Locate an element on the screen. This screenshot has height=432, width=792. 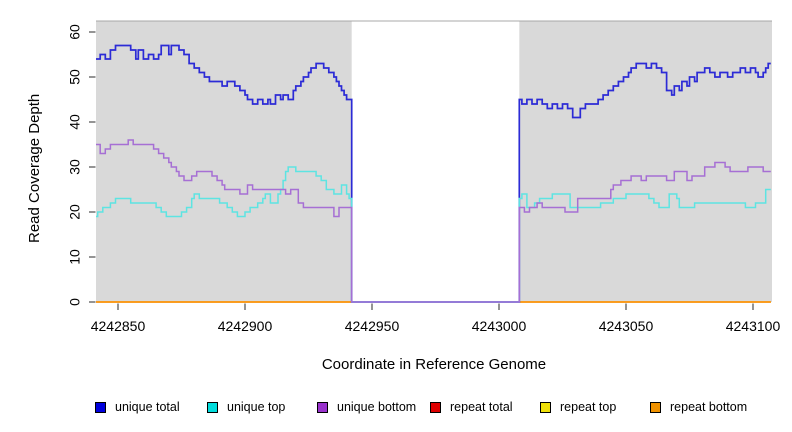
legend-item-unique-top: unique top is located at coordinates (246, 407).